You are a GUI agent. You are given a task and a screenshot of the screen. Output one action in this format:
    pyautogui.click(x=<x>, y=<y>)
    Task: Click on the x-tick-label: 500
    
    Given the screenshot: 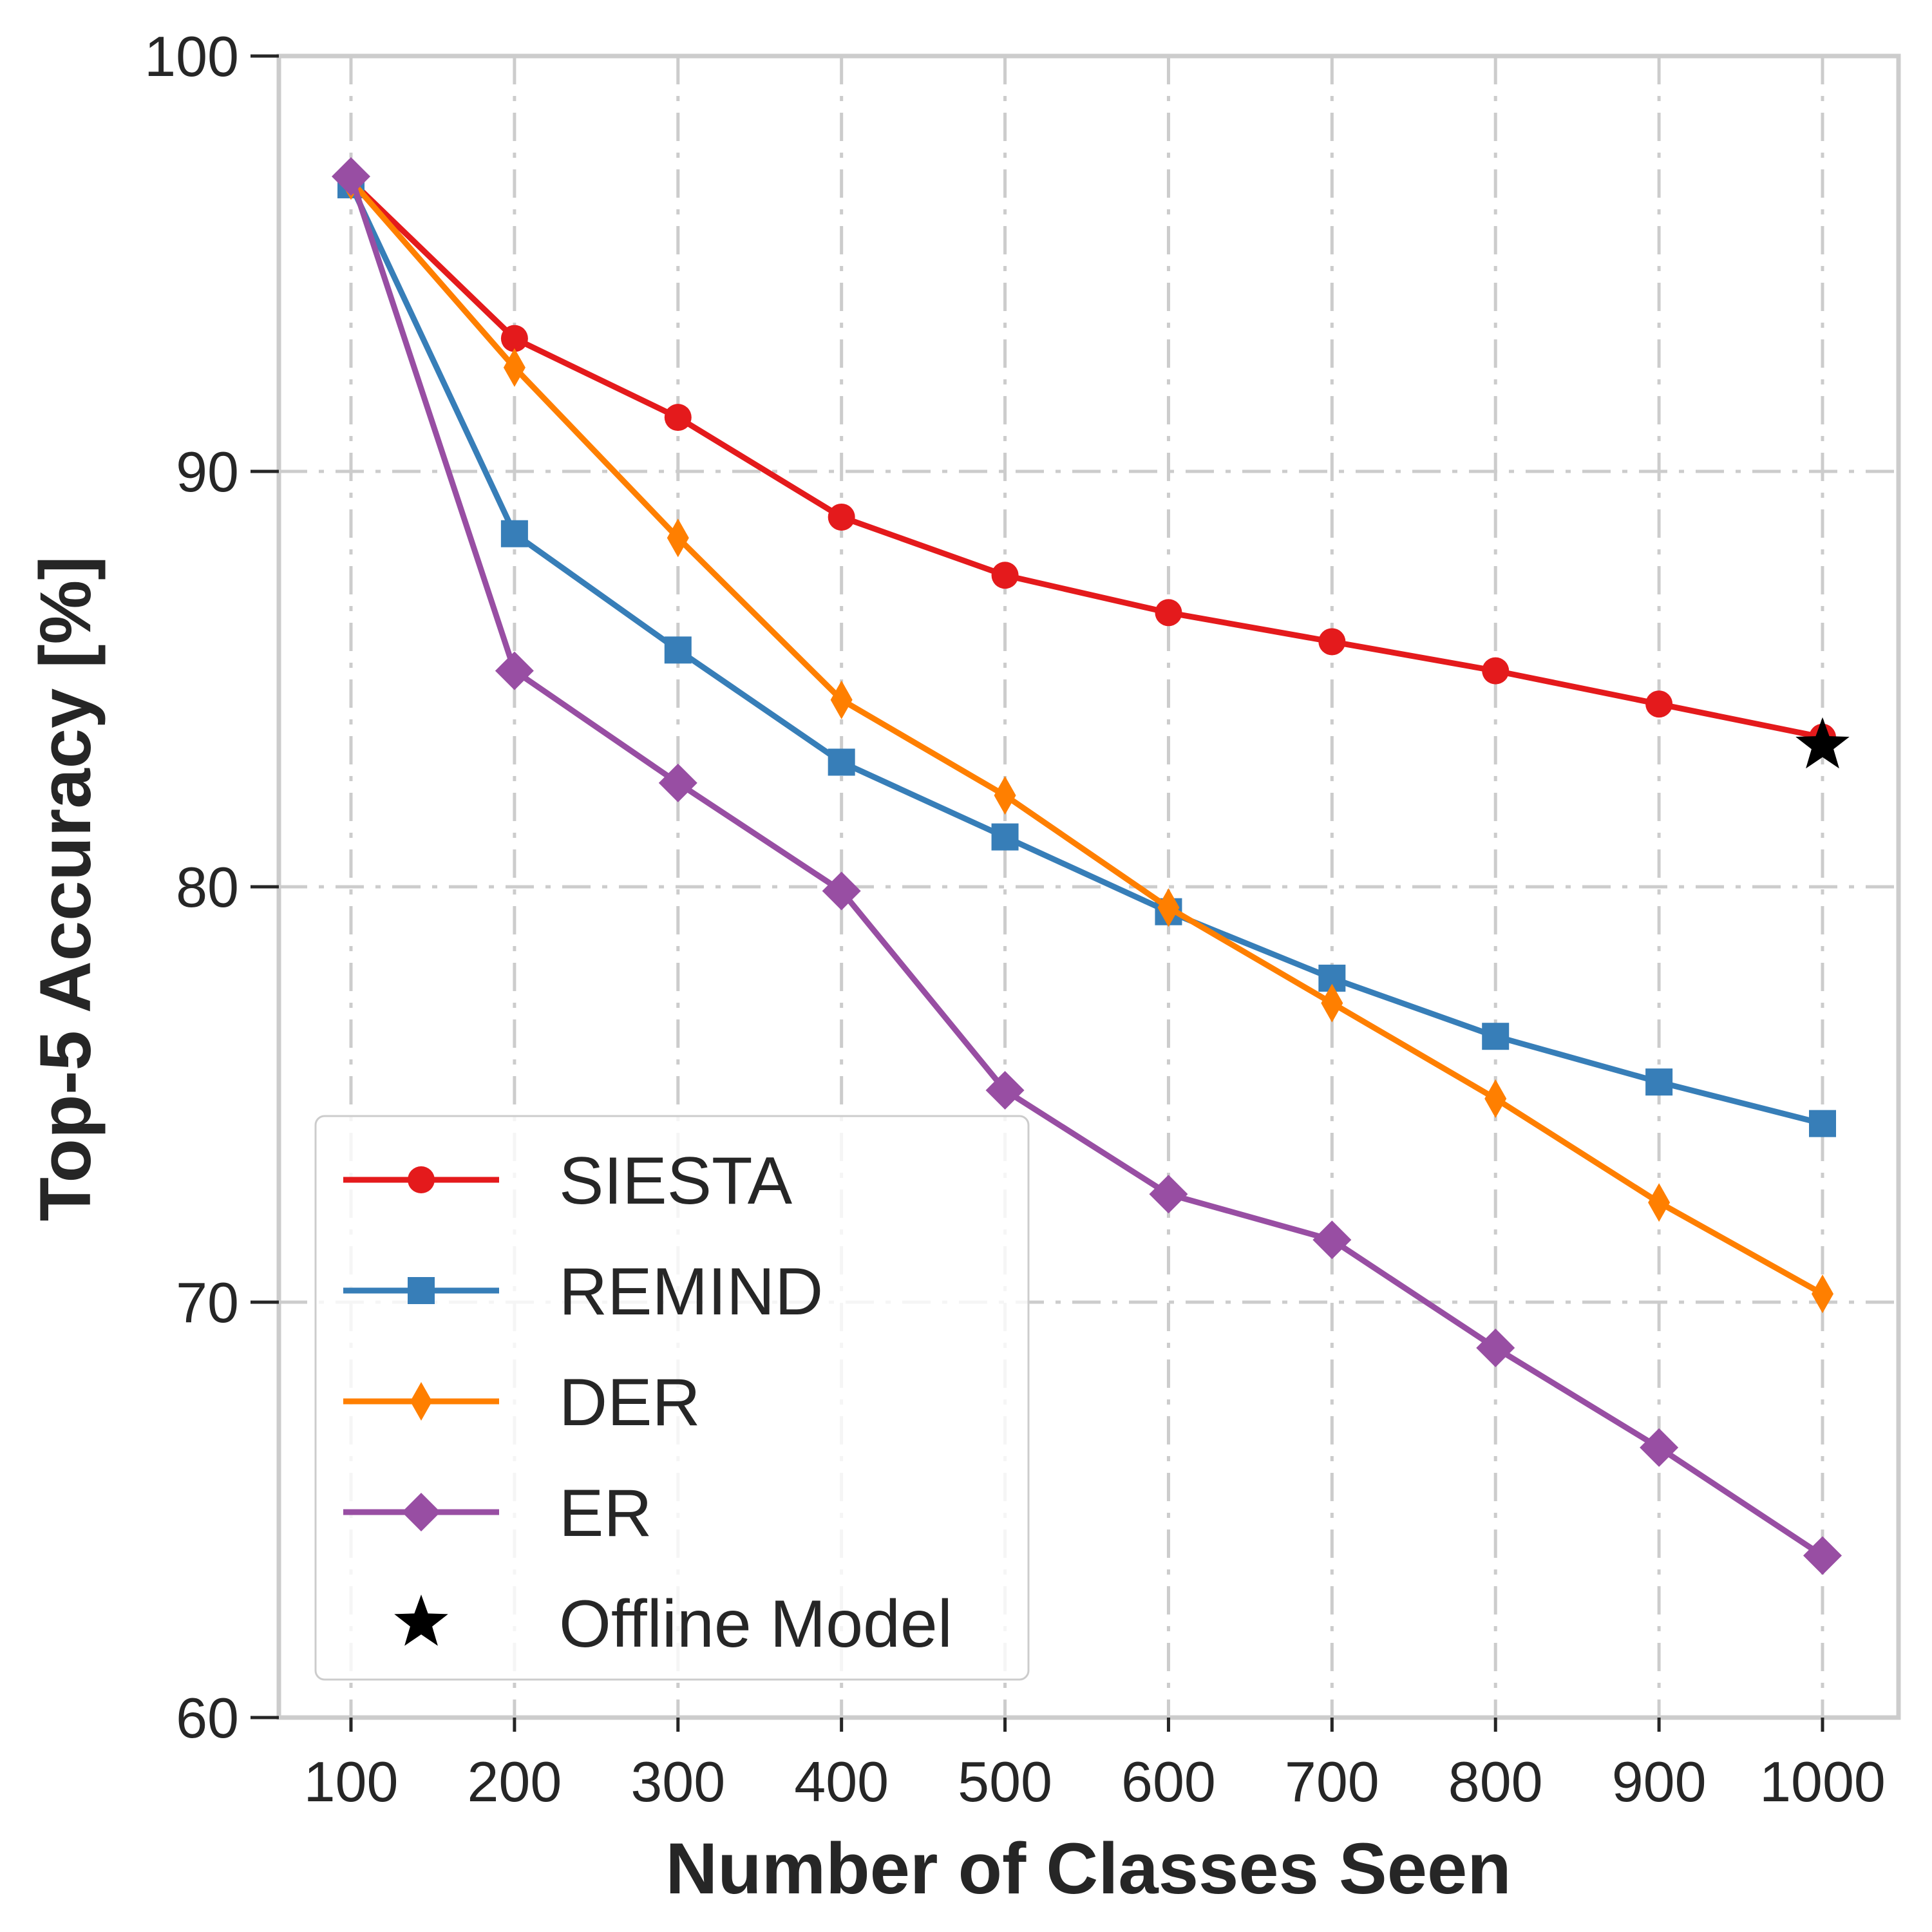 What is the action you would take?
    pyautogui.click(x=1005, y=1782)
    